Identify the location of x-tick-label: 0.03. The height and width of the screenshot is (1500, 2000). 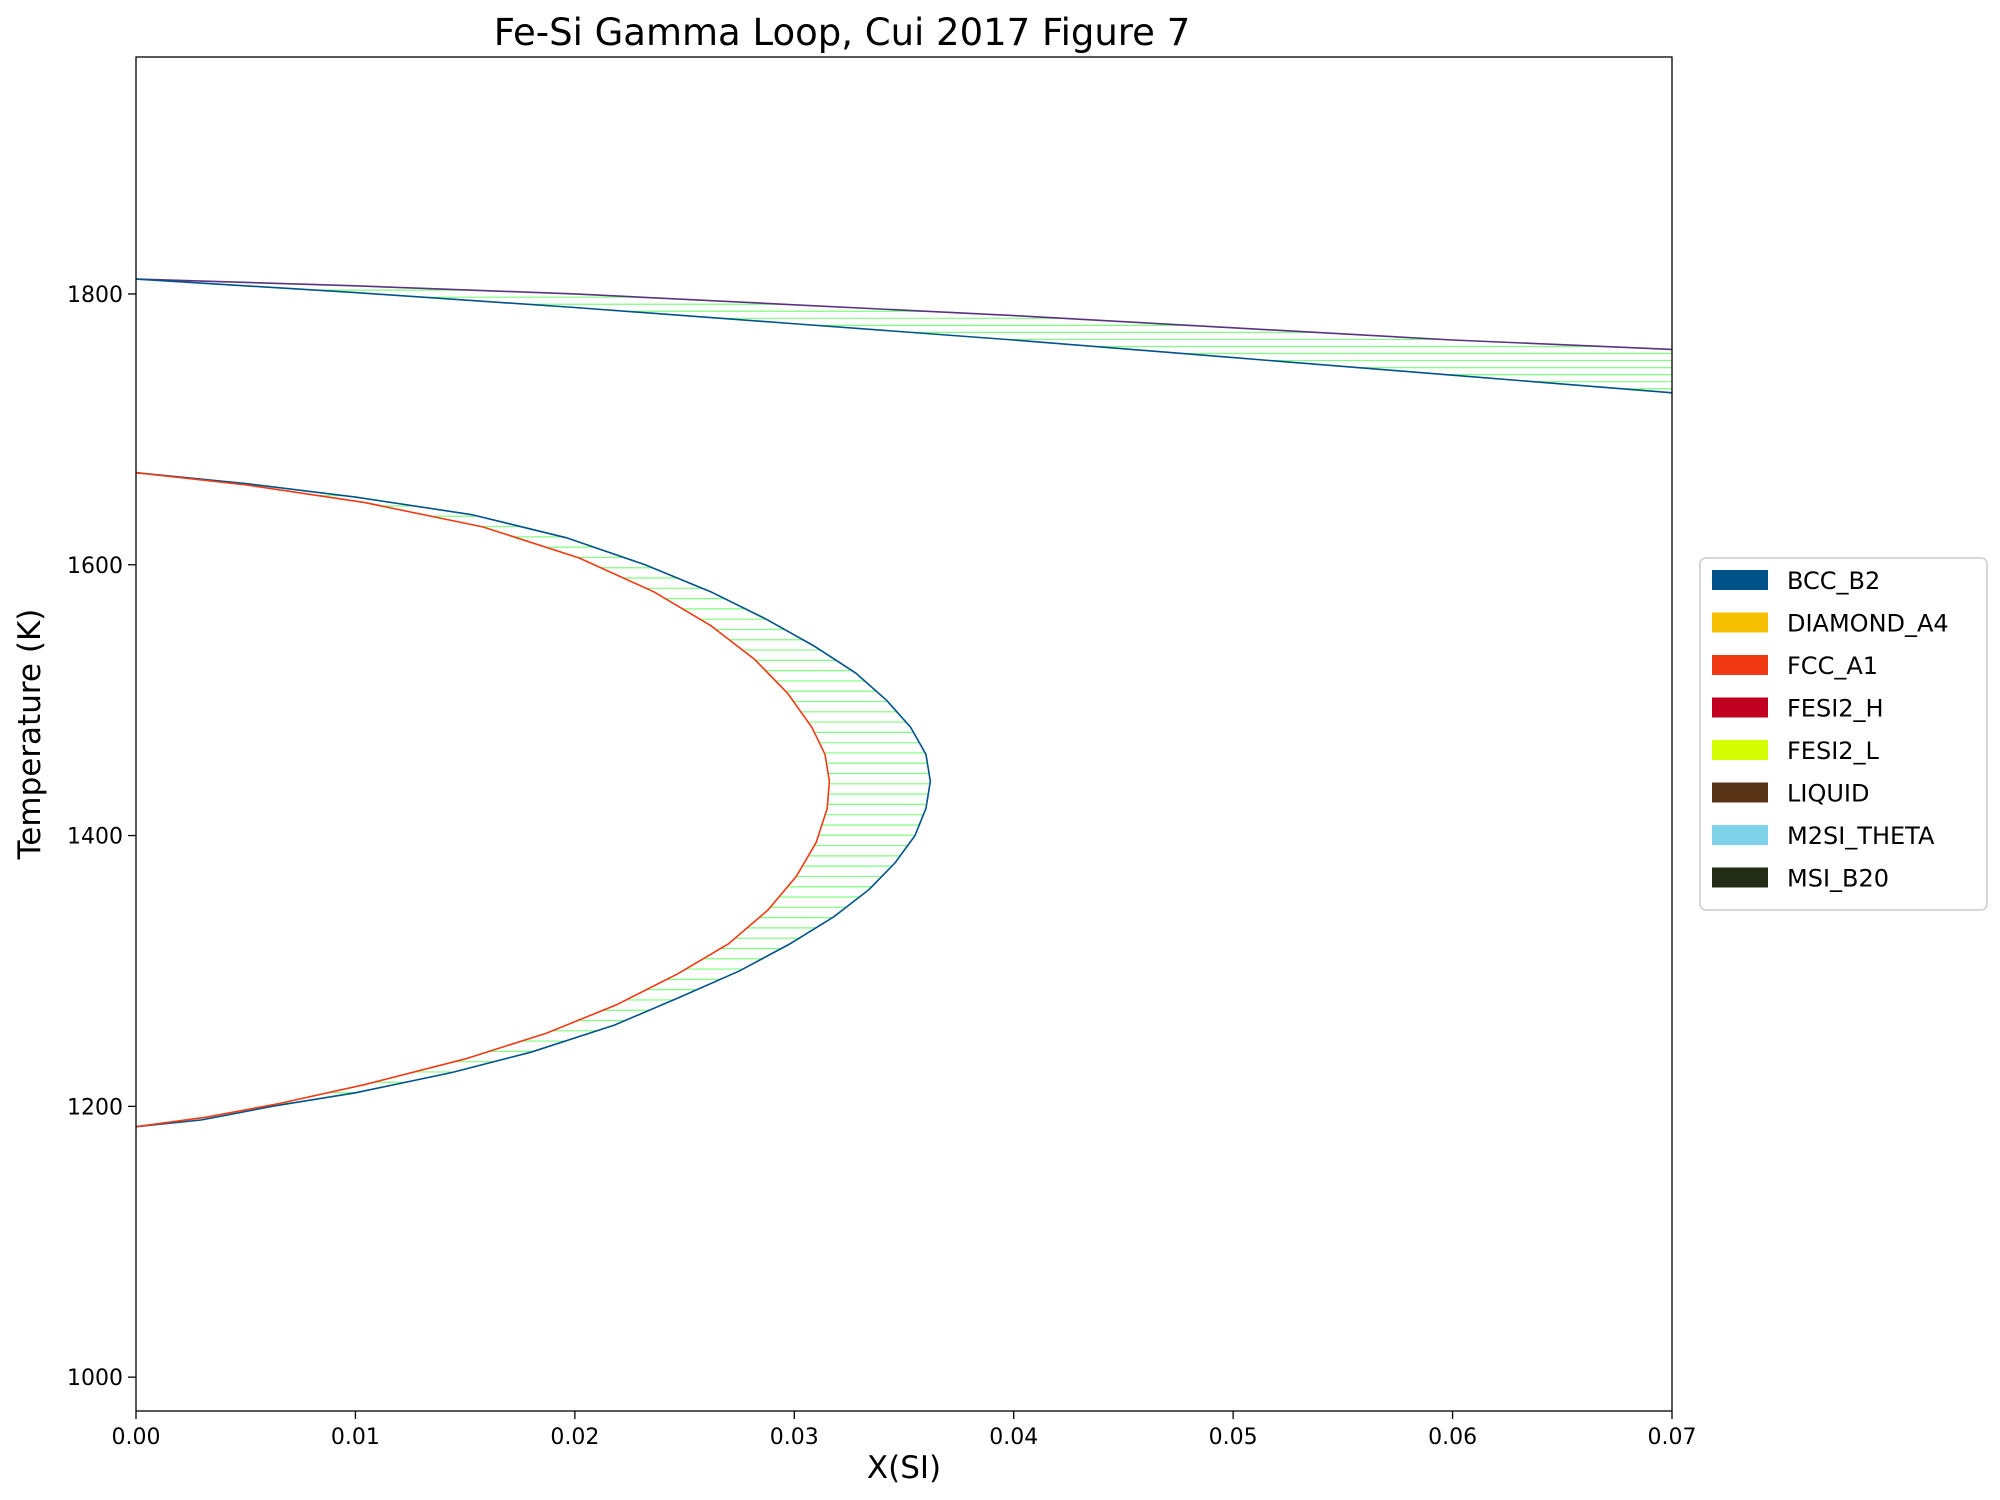
(794, 1437).